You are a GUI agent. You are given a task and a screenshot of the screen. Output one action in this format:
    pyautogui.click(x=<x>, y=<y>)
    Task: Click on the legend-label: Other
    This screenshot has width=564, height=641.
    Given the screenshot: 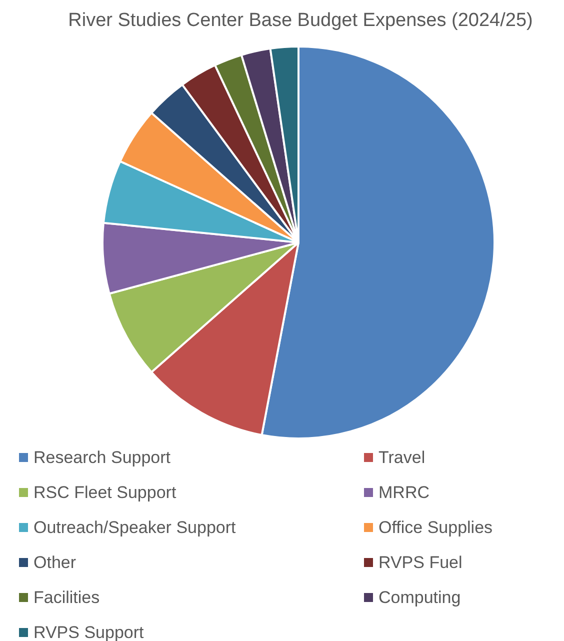 What is the action you would take?
    pyautogui.click(x=55, y=562)
    